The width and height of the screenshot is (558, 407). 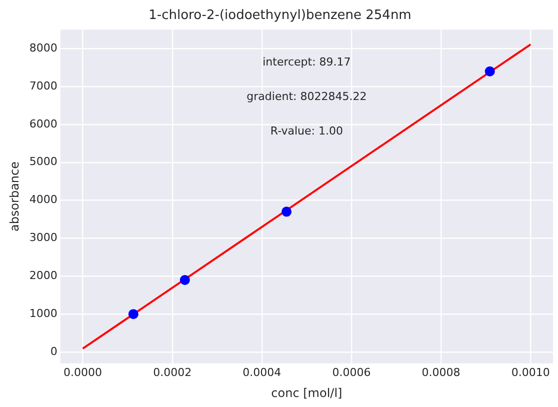 I want to click on y-tick-label: 1000, so click(x=43, y=313).